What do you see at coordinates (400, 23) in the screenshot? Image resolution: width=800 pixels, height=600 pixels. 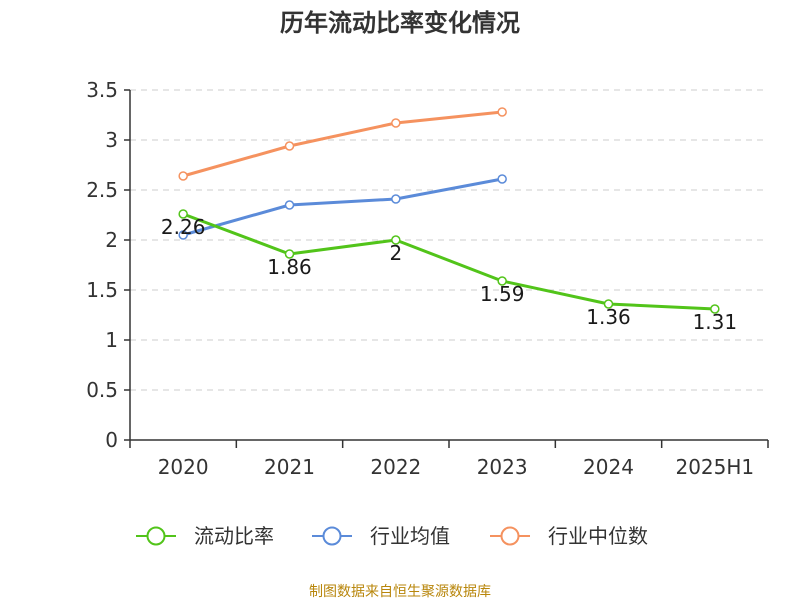 I see `chart-title: 历年流动比率变化情况` at bounding box center [400, 23].